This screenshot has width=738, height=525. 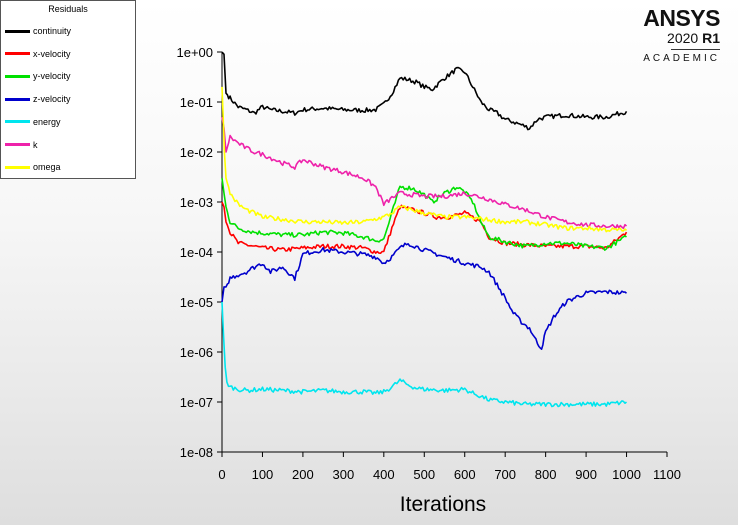 I want to click on logo-version-release: R1, so click(x=711, y=38).